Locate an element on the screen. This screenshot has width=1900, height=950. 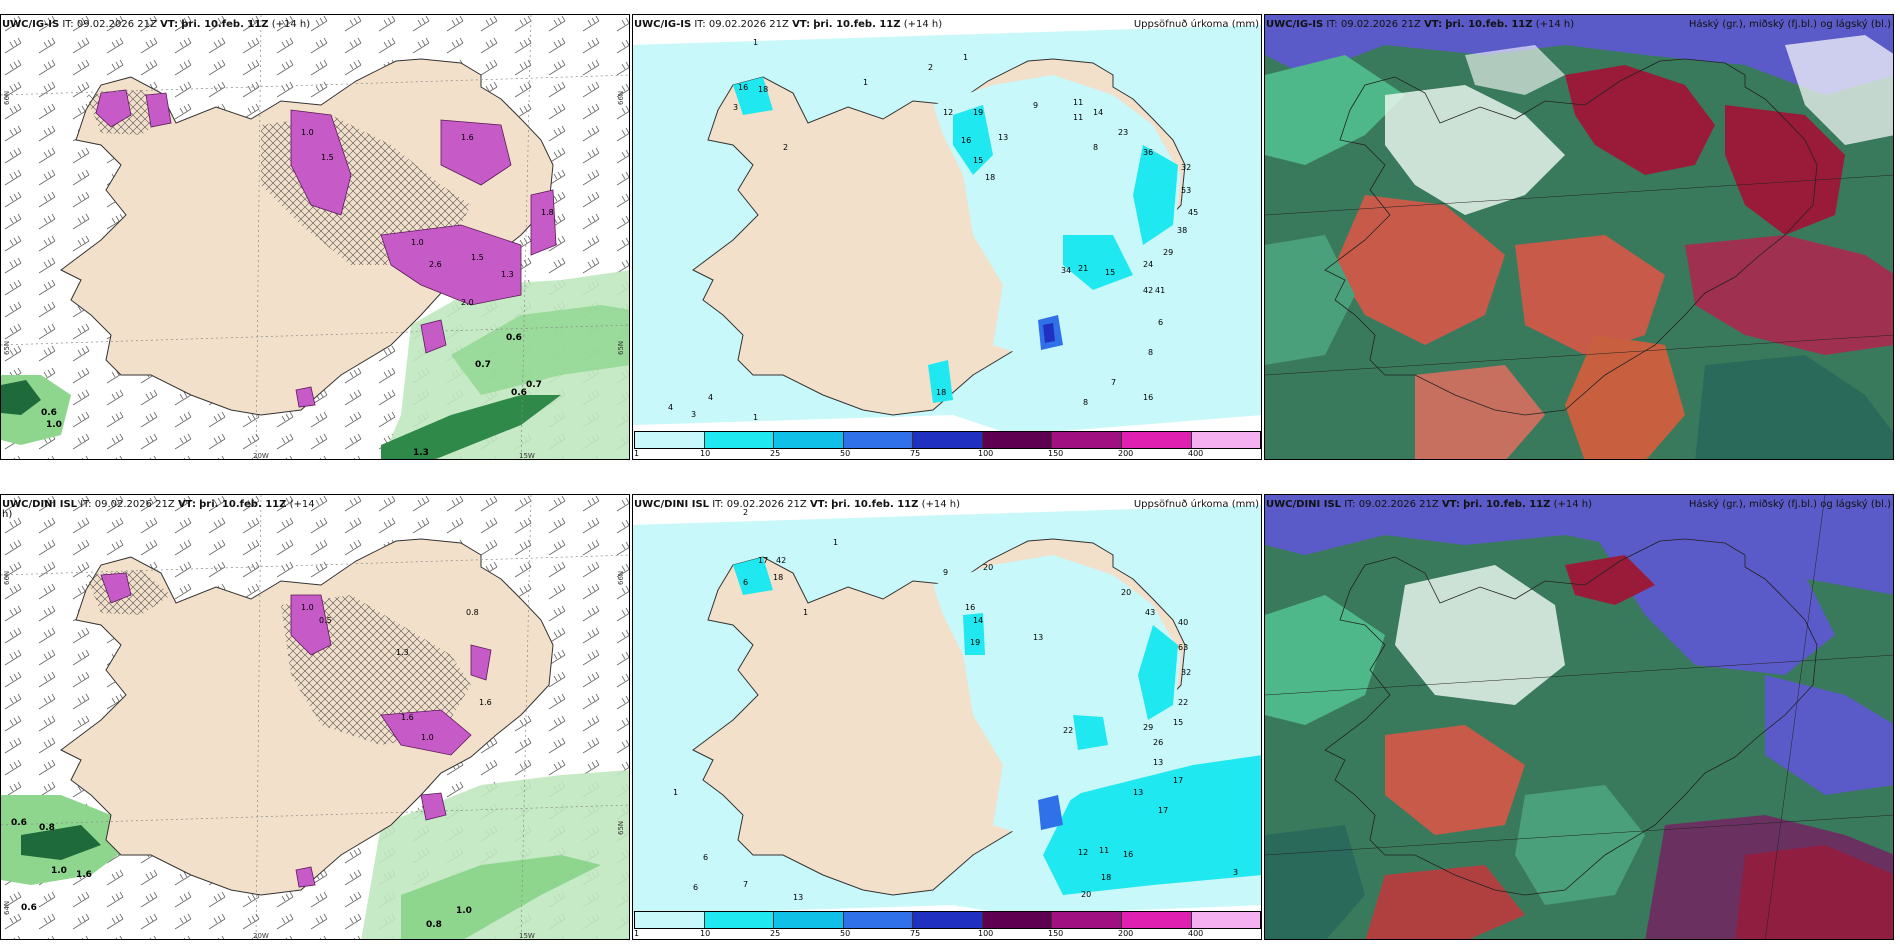
value-label: 4 is located at coordinates (710, 397).